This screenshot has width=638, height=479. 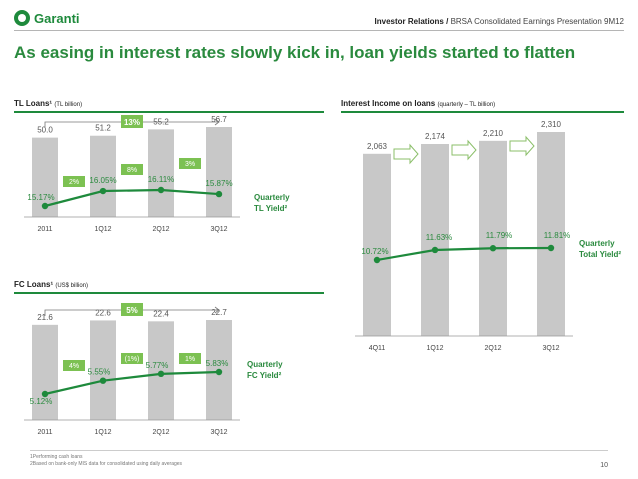 I want to click on yield-label: 5.55%, so click(x=99, y=372).